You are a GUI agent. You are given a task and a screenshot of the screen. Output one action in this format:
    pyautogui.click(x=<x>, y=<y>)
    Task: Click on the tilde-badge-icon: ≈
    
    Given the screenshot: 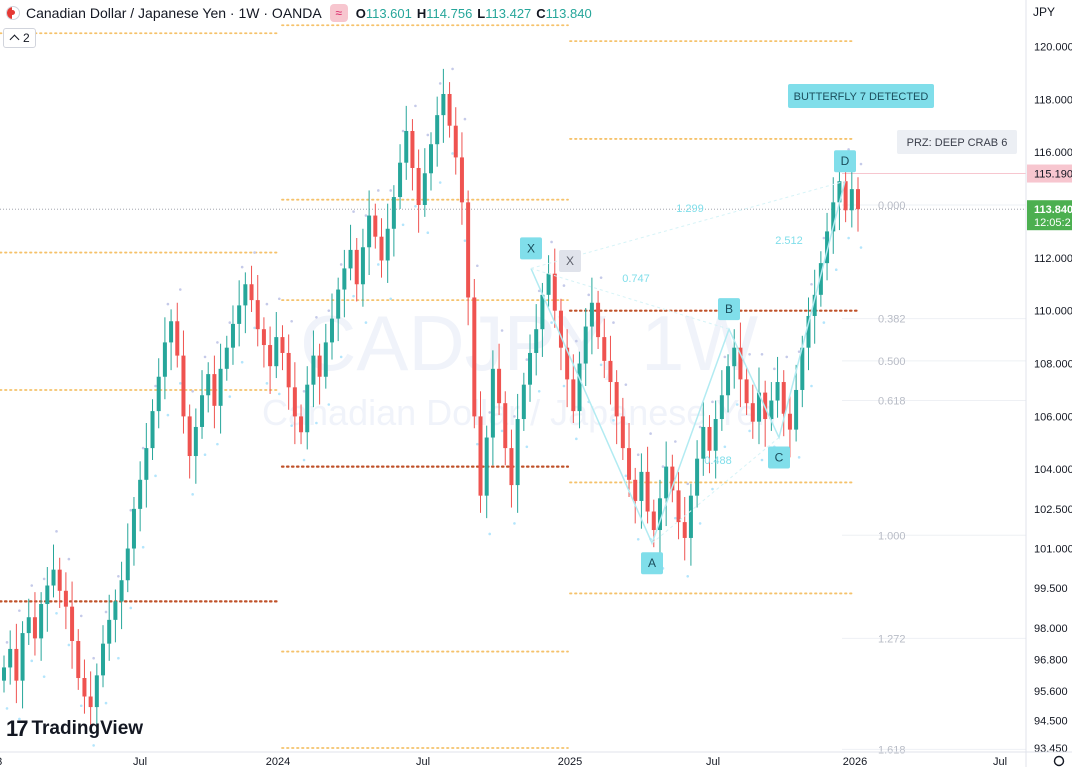 What is the action you would take?
    pyautogui.click(x=338, y=13)
    